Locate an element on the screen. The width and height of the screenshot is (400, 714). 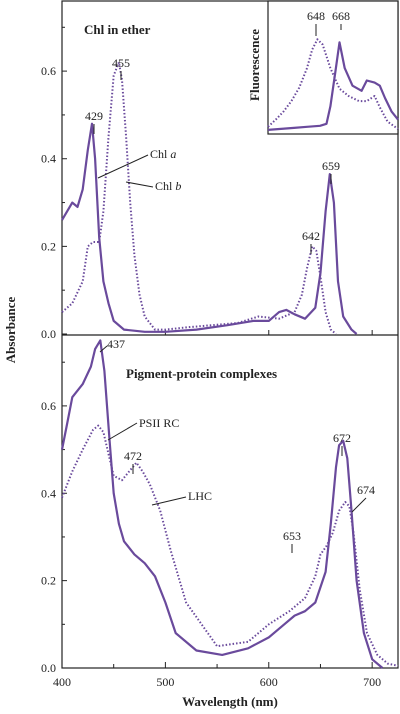
x-tick-label: 600 is located at coordinates (269, 682).